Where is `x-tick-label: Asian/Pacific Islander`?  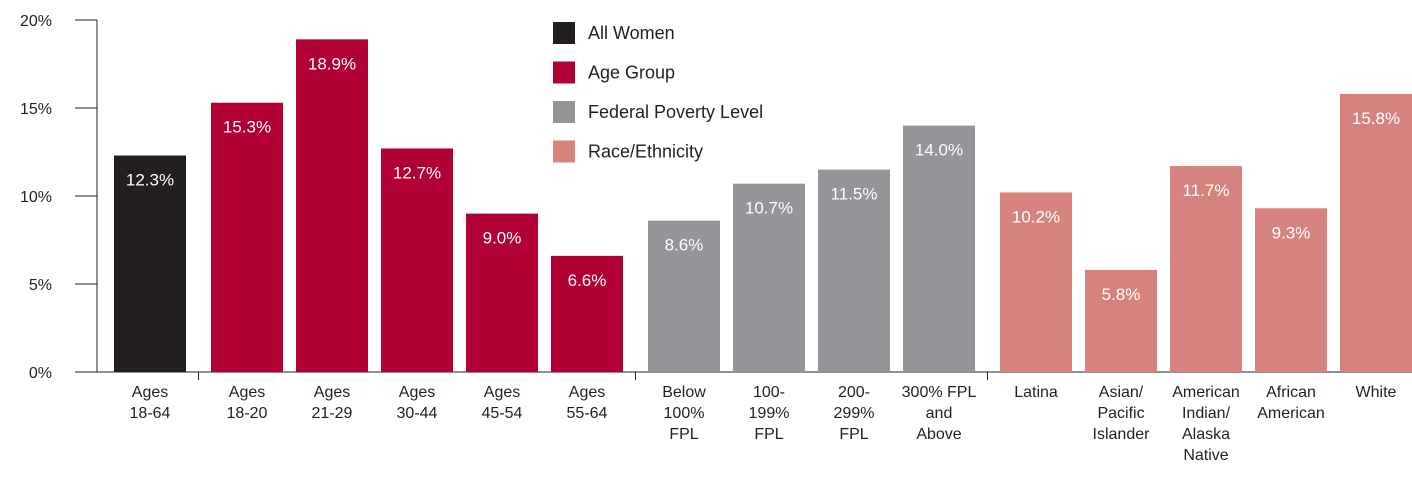
x-tick-label: Asian/Pacific Islander is located at coordinates (1122, 413).